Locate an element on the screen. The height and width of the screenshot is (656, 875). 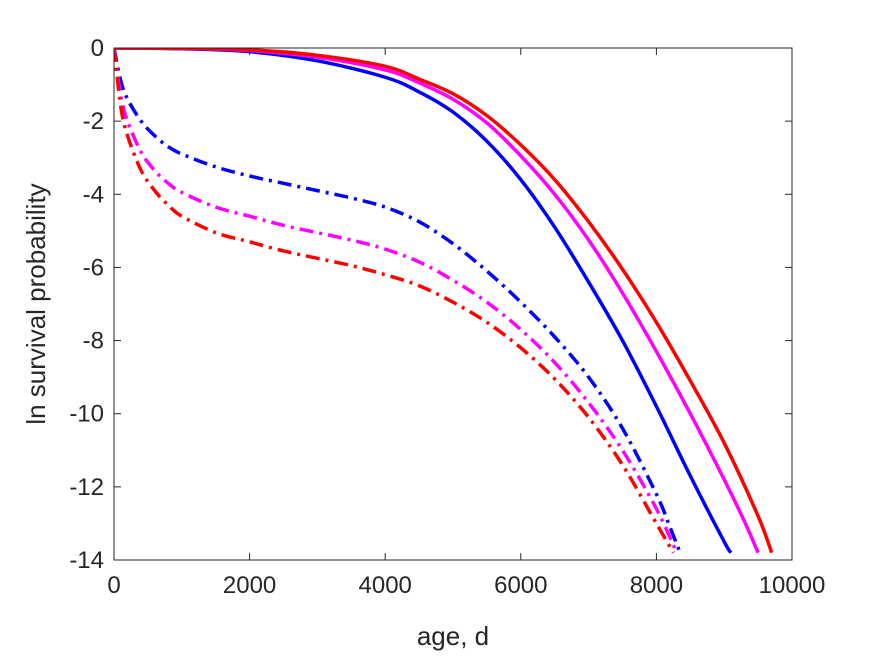
x-tick-label: 0 is located at coordinates (113, 585).